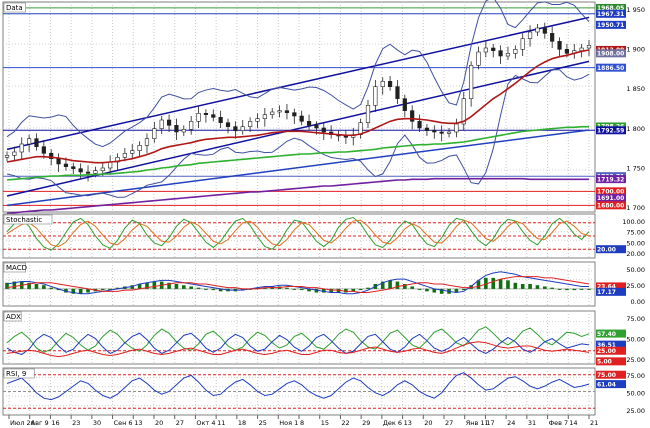  What do you see at coordinates (532, 423) in the screenshot?
I see `x-tick-label: 31` at bounding box center [532, 423].